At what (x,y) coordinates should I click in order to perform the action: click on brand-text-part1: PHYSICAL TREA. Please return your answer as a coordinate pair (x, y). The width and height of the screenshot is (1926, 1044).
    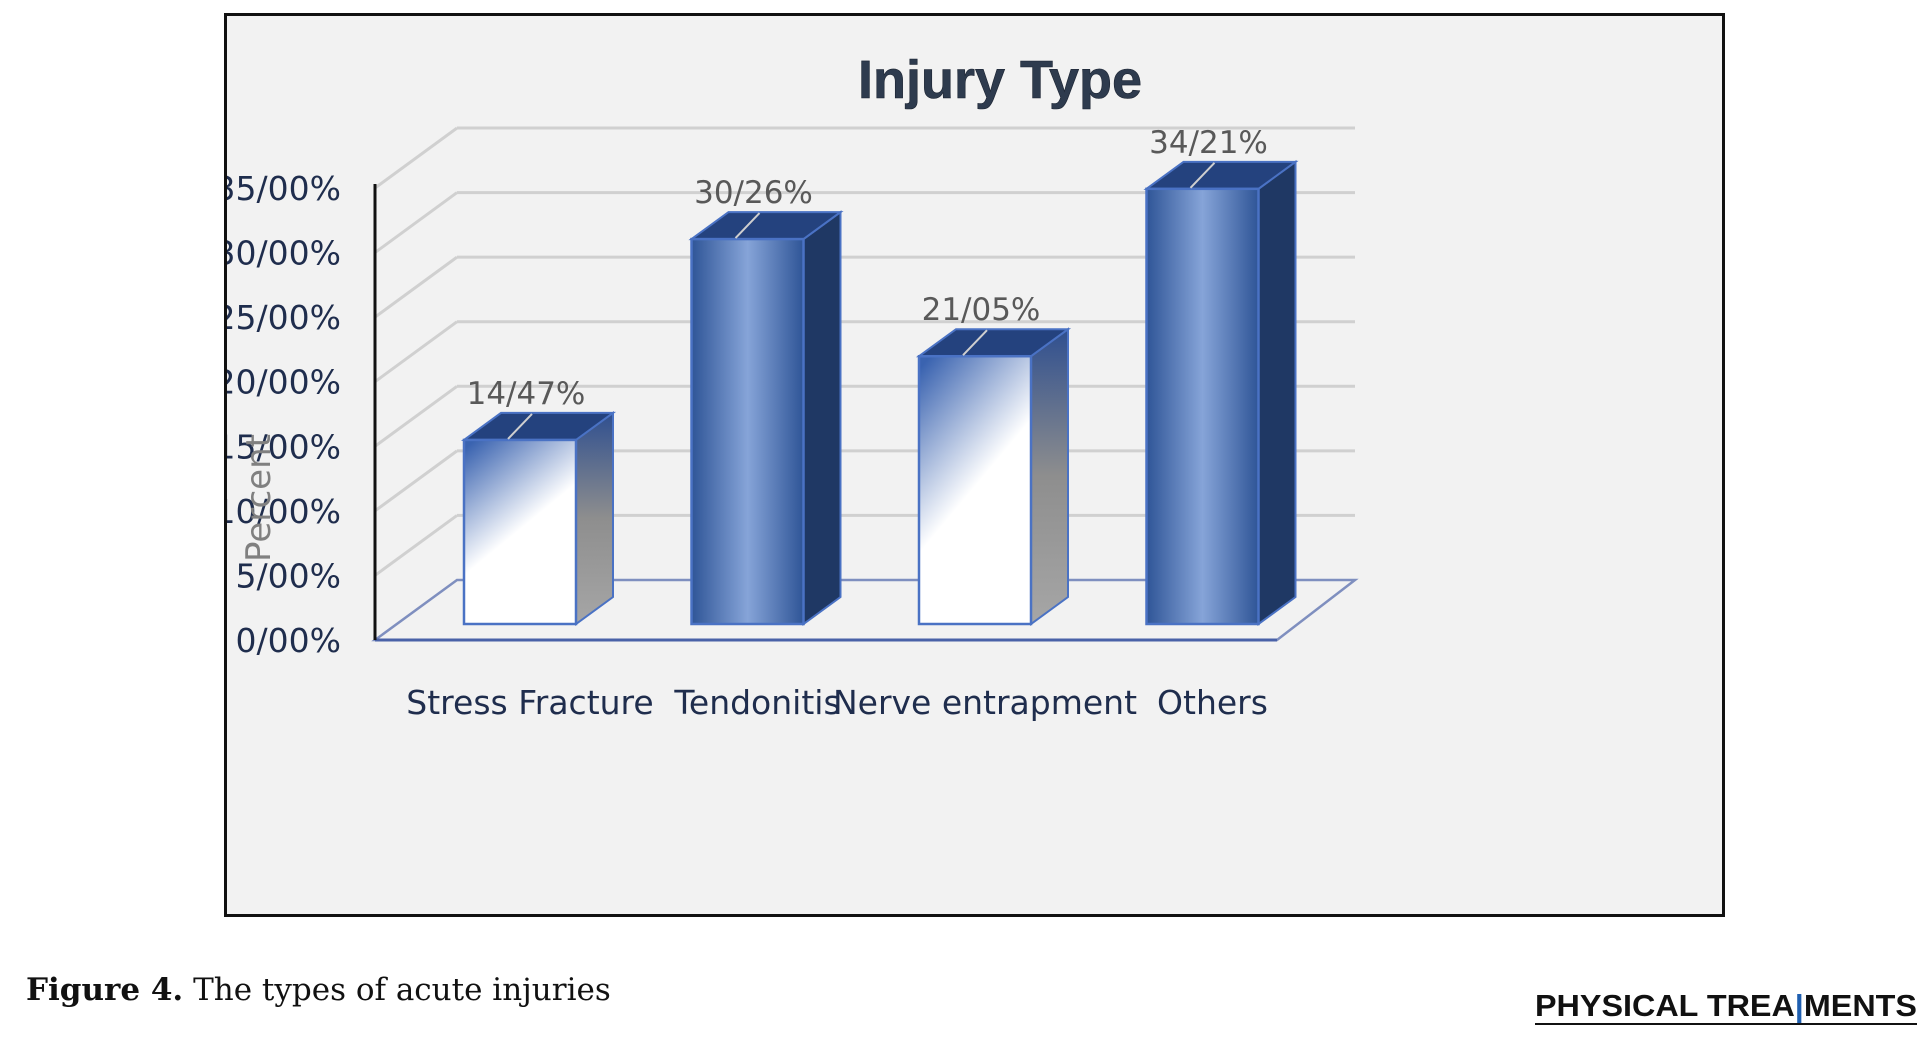
    Looking at the image, I should click on (1665, 1005).